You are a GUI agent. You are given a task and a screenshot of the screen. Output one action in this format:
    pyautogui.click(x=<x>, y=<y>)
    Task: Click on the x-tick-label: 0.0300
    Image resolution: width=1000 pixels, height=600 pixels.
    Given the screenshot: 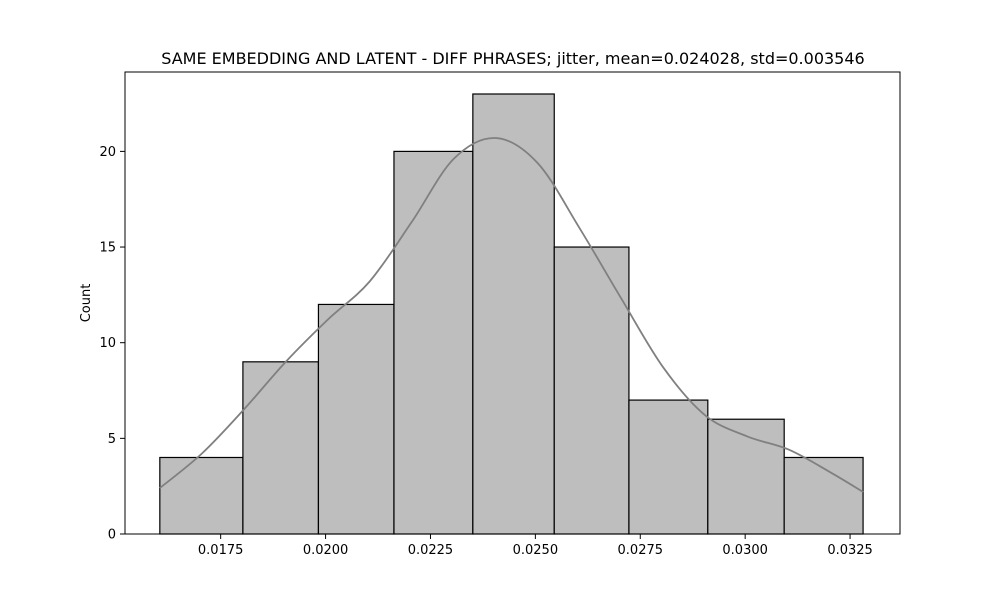 What is the action you would take?
    pyautogui.click(x=745, y=550)
    